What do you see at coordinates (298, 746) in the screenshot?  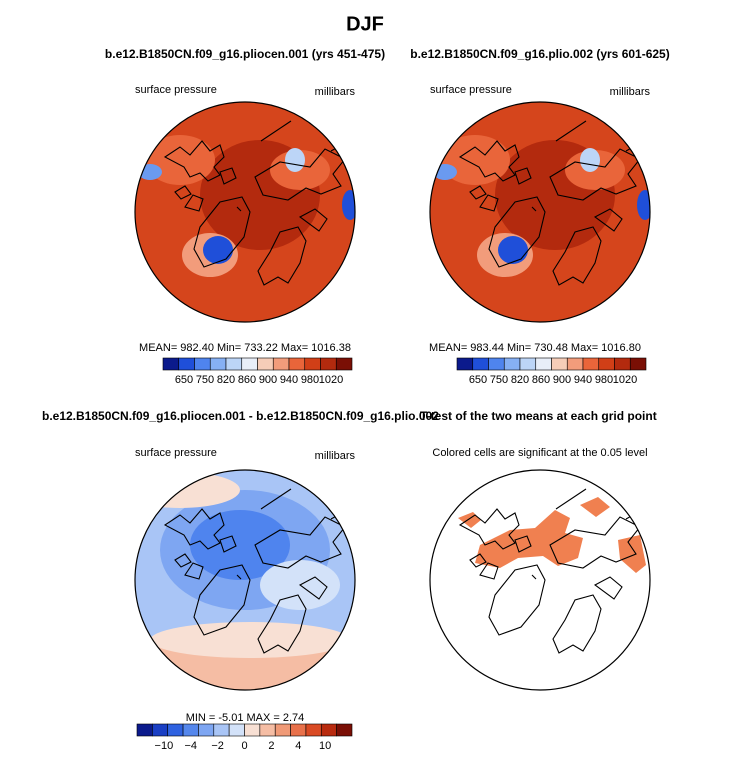 I see `colorbar-label: 4` at bounding box center [298, 746].